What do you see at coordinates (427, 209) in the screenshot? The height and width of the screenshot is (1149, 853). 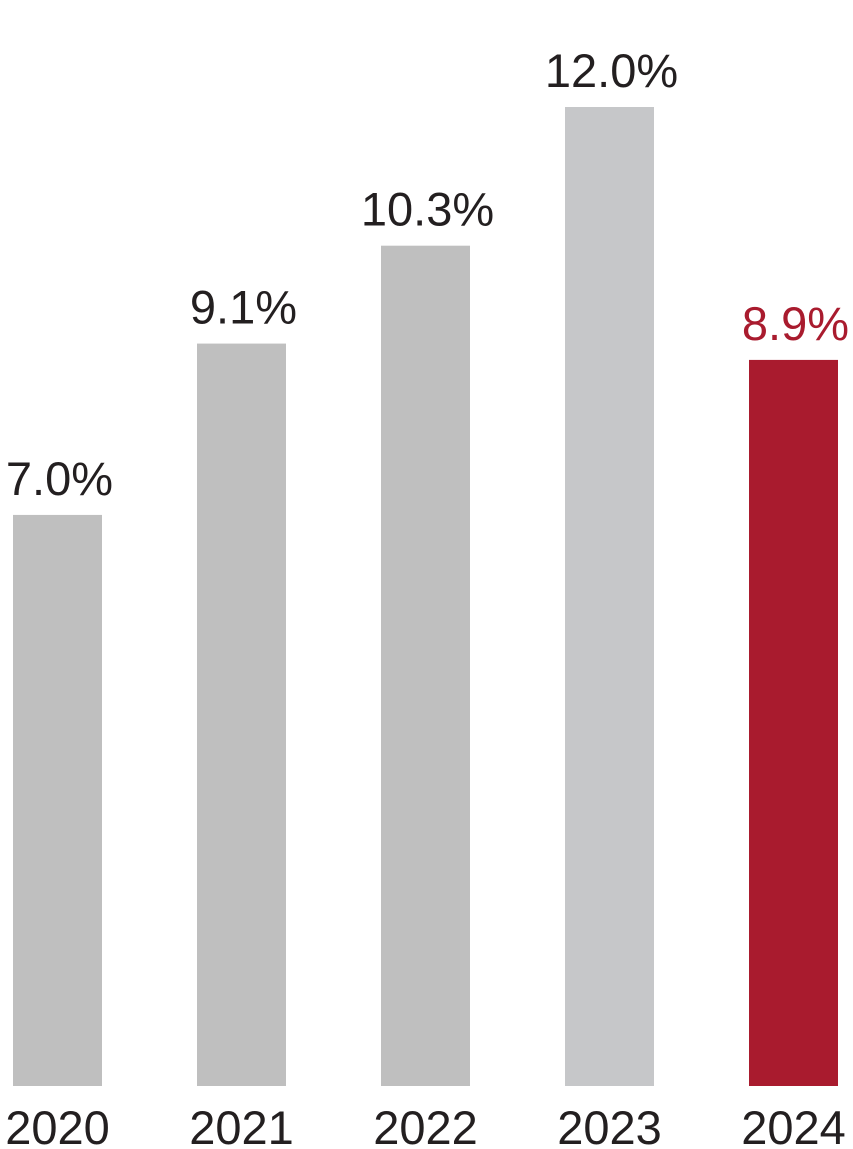 I see `value-label: 10.3%` at bounding box center [427, 209].